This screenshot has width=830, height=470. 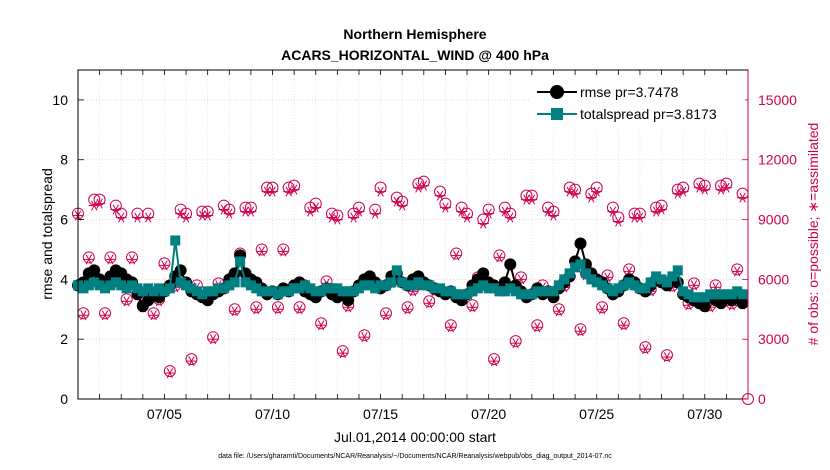 What do you see at coordinates (410, 274) in the screenshot?
I see `series-layer` at bounding box center [410, 274].